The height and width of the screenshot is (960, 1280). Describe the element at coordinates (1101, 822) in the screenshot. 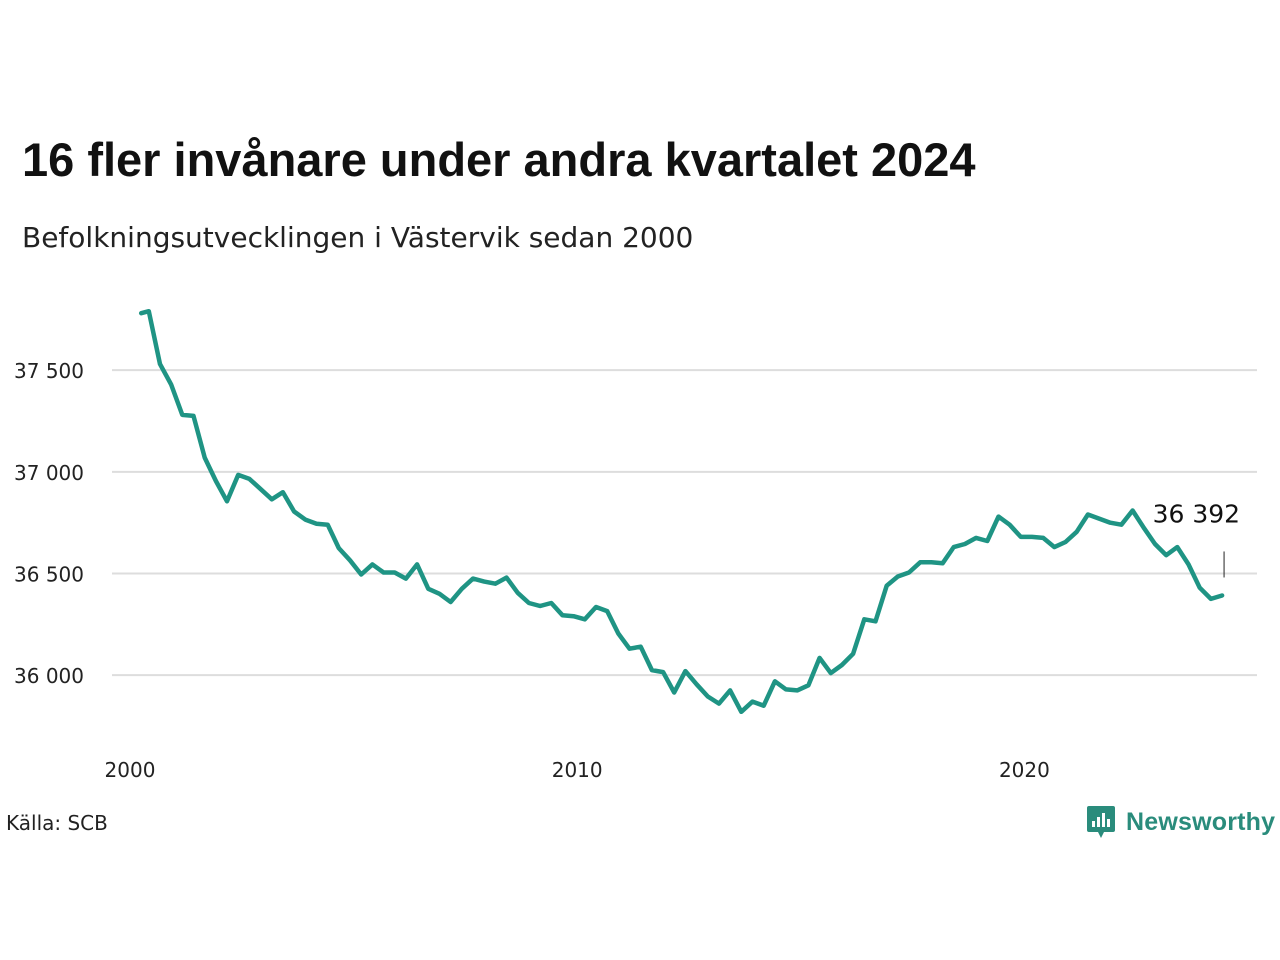

I see `newsworthy-logo-icon` at that location.